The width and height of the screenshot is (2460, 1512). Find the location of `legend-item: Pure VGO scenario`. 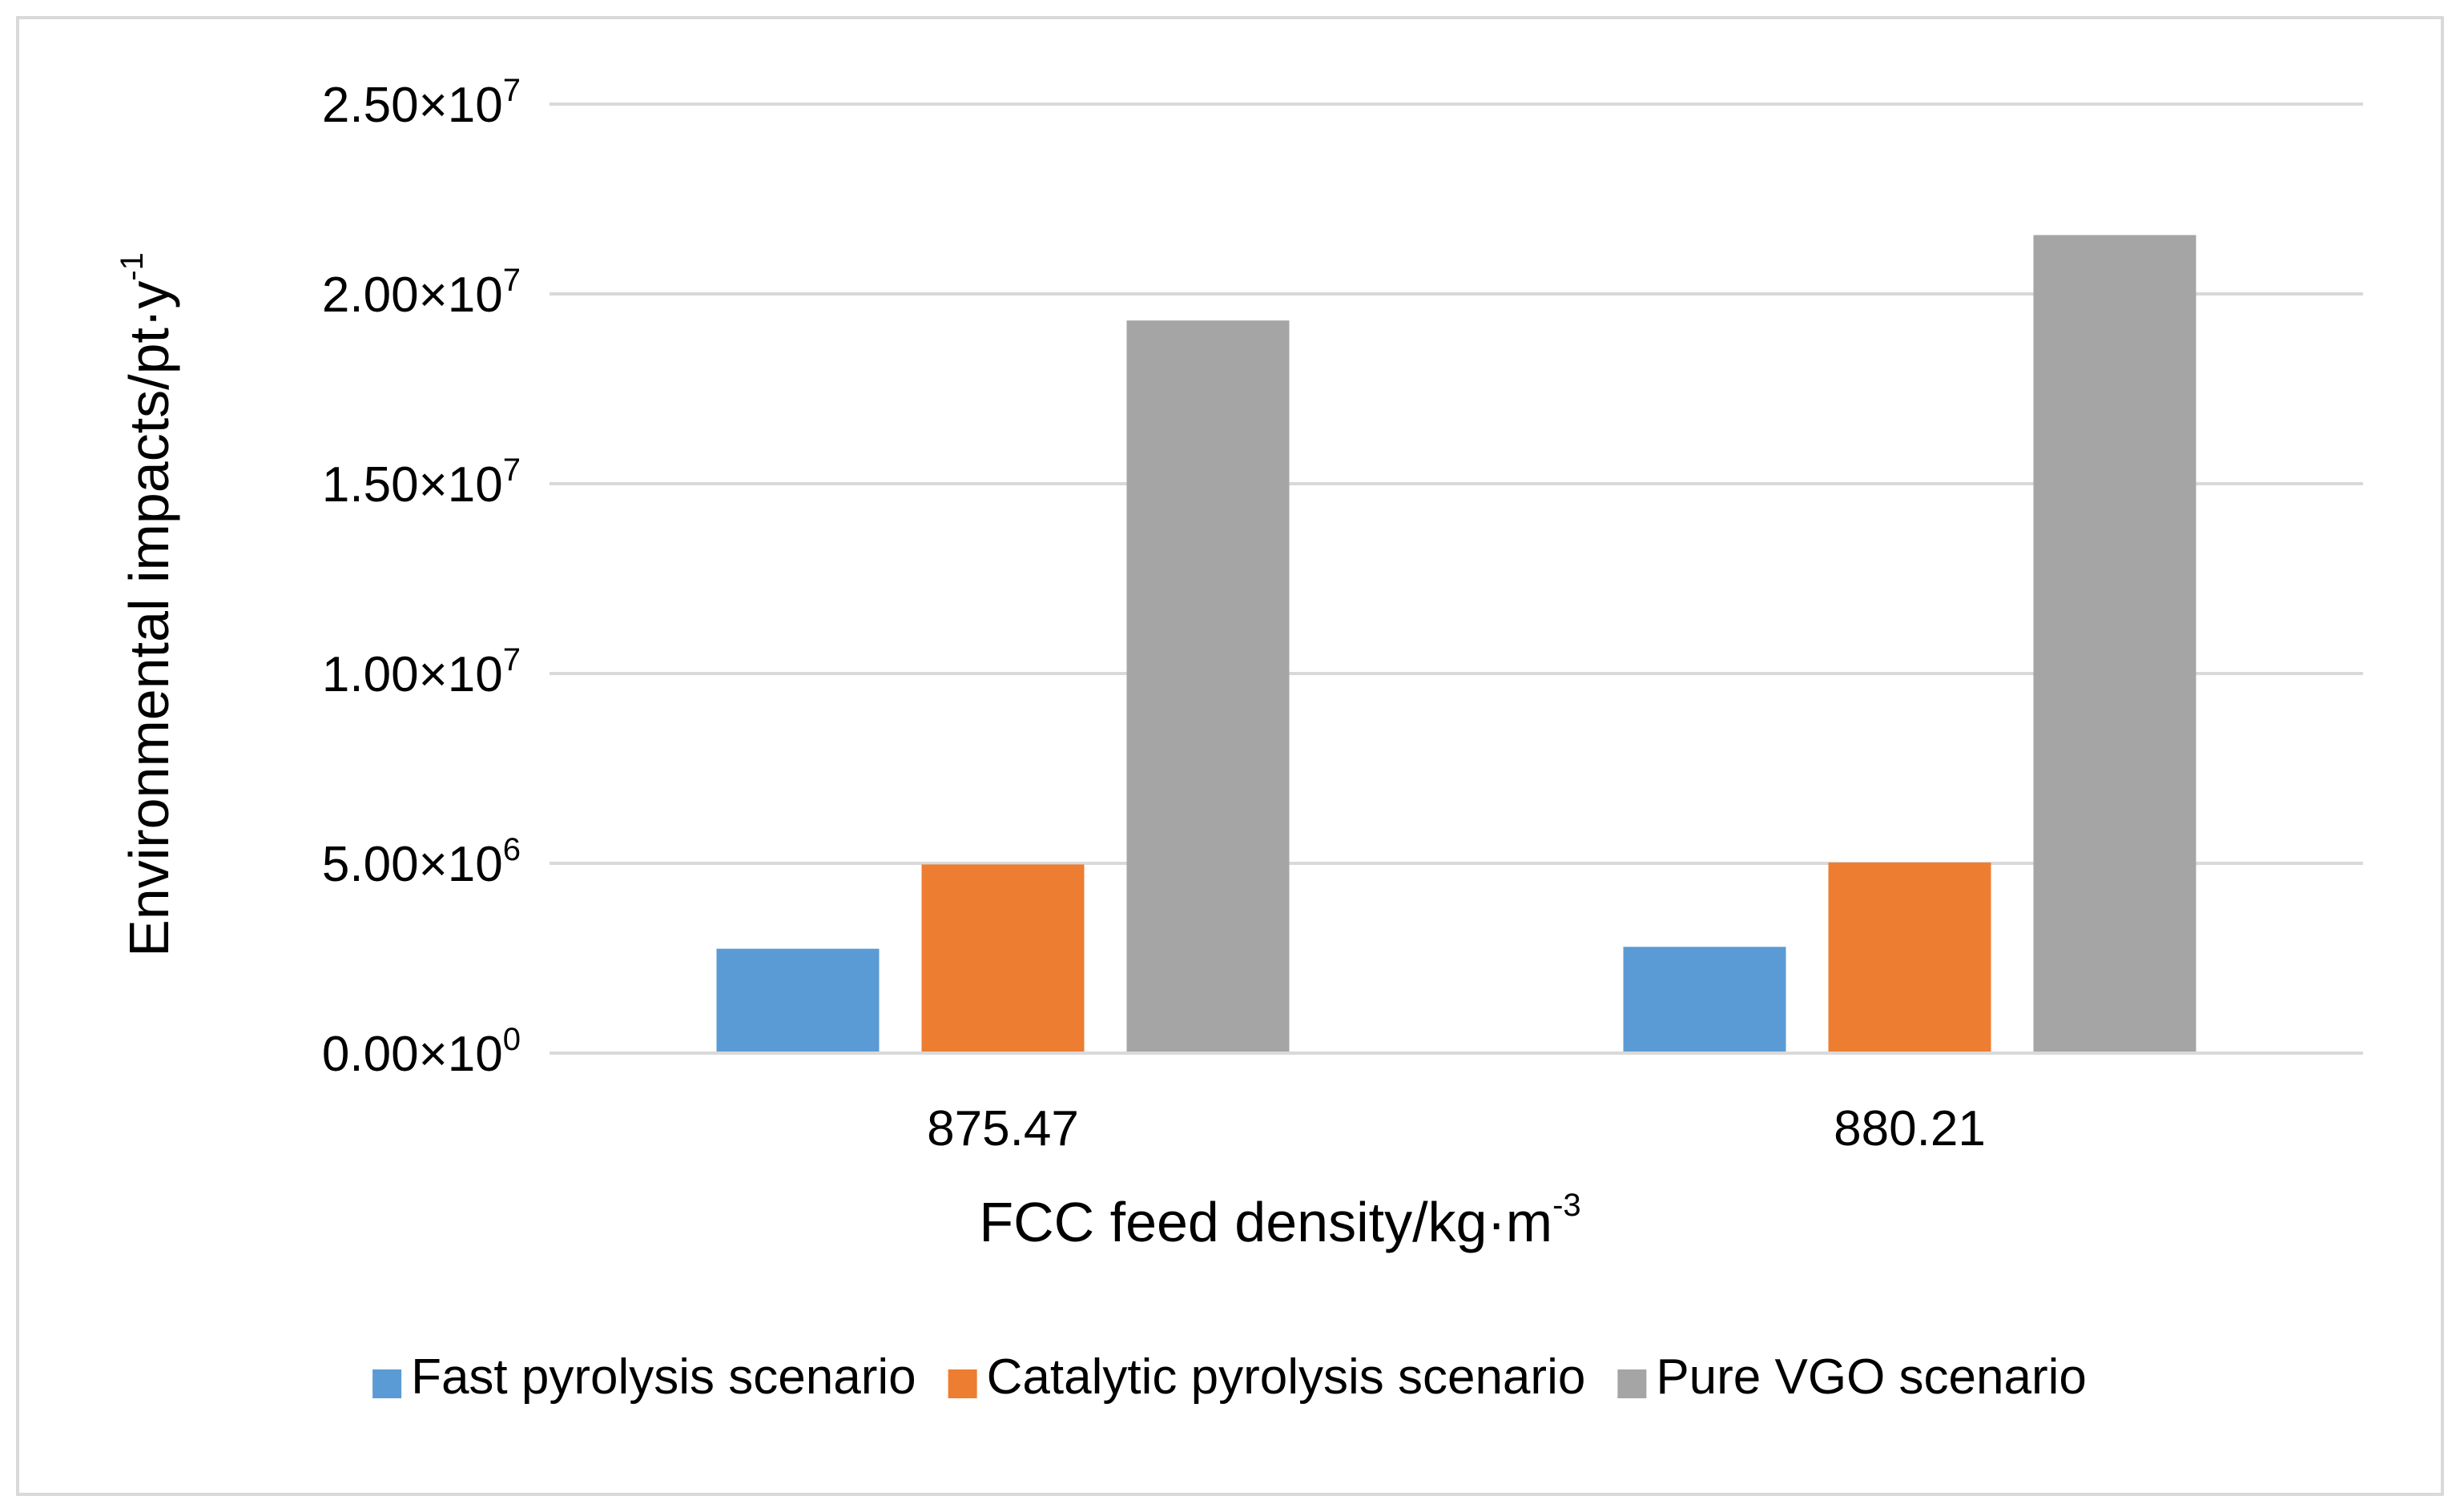

legend-item: Pure VGO scenario is located at coordinates (1852, 1377).